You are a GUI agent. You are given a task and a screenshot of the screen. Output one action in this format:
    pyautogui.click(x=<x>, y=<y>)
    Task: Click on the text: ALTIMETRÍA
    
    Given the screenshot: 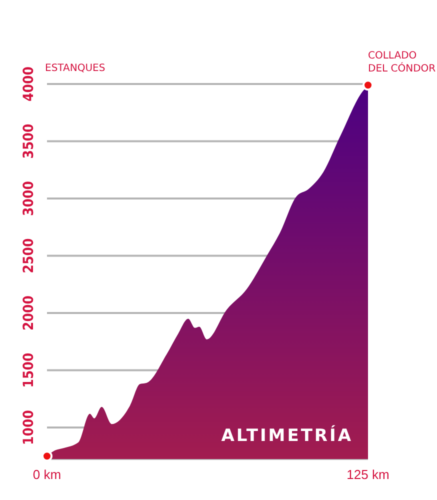 What is the action you would take?
    pyautogui.click(x=287, y=436)
    